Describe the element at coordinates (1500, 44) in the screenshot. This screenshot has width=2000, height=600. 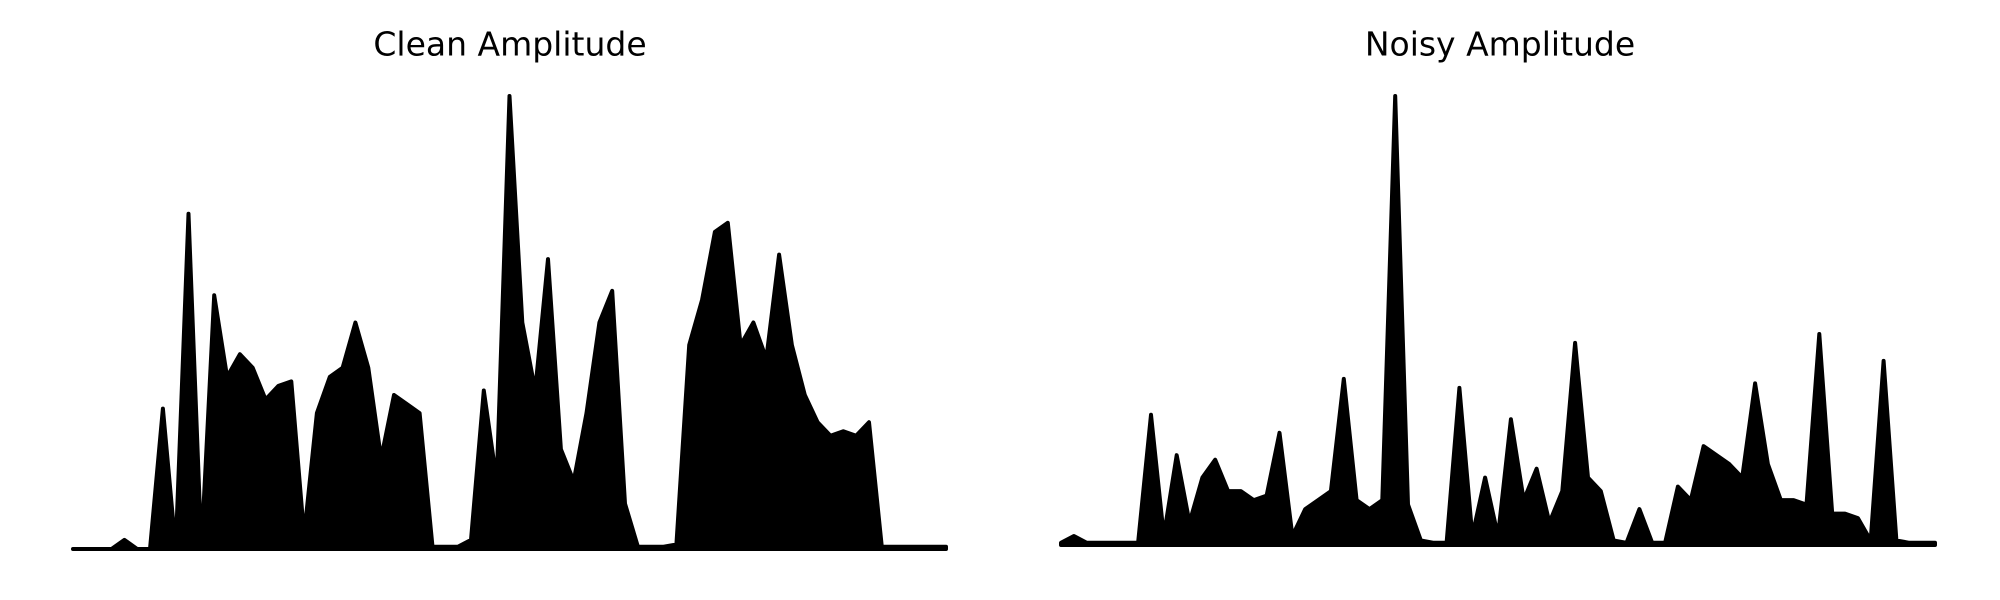
I see `chart-title: Noisy Amplitude` at that location.